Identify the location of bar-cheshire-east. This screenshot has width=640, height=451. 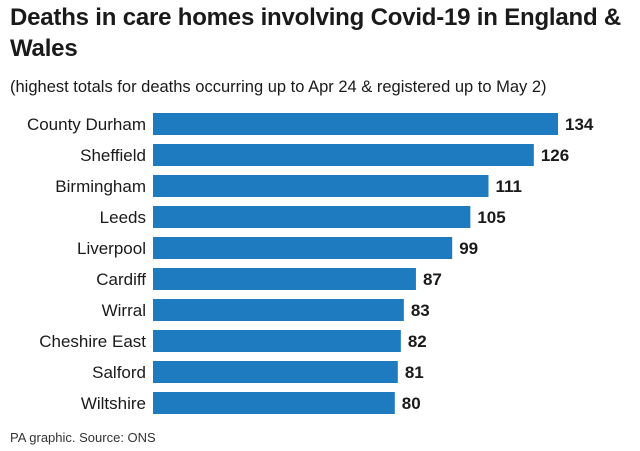
(277, 341).